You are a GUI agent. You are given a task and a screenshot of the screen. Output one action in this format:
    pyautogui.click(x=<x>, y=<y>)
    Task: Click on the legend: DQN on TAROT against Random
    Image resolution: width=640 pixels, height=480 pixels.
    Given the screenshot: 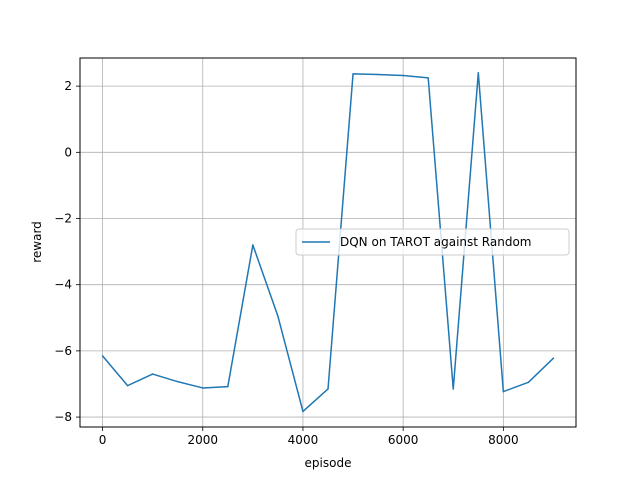 What is the action you would take?
    pyautogui.click(x=432, y=242)
    